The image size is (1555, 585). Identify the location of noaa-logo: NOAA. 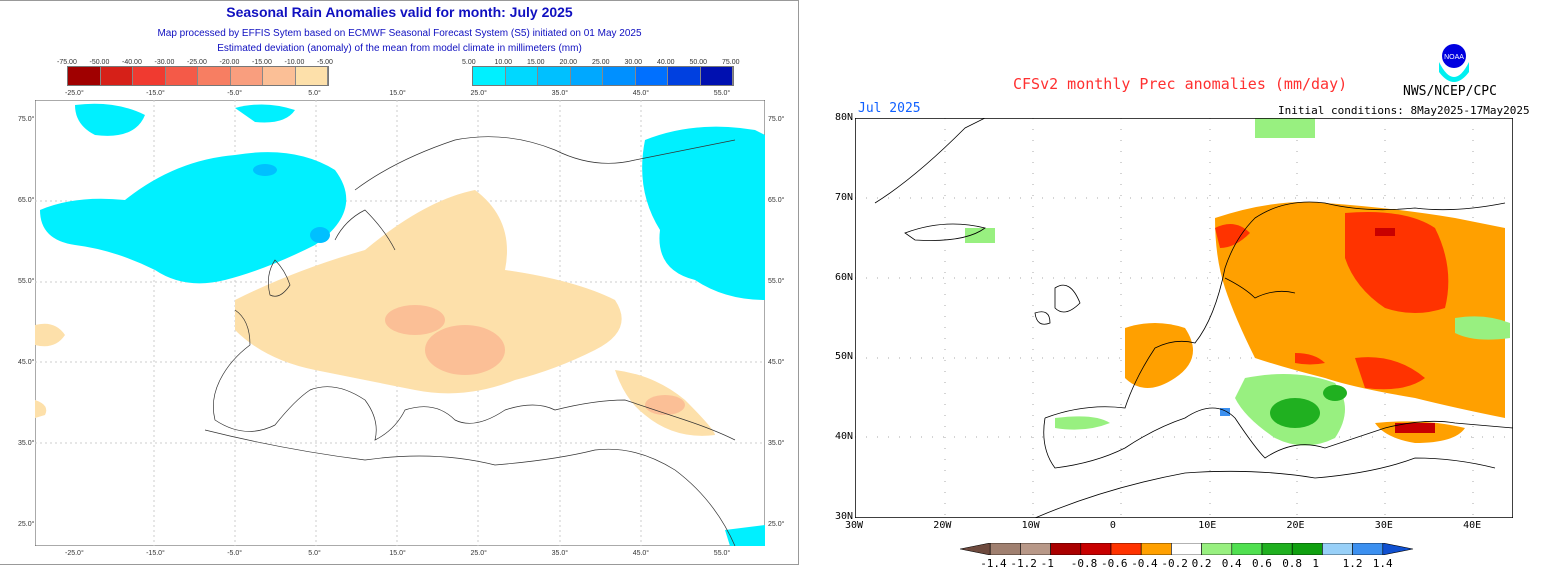
(1454, 66).